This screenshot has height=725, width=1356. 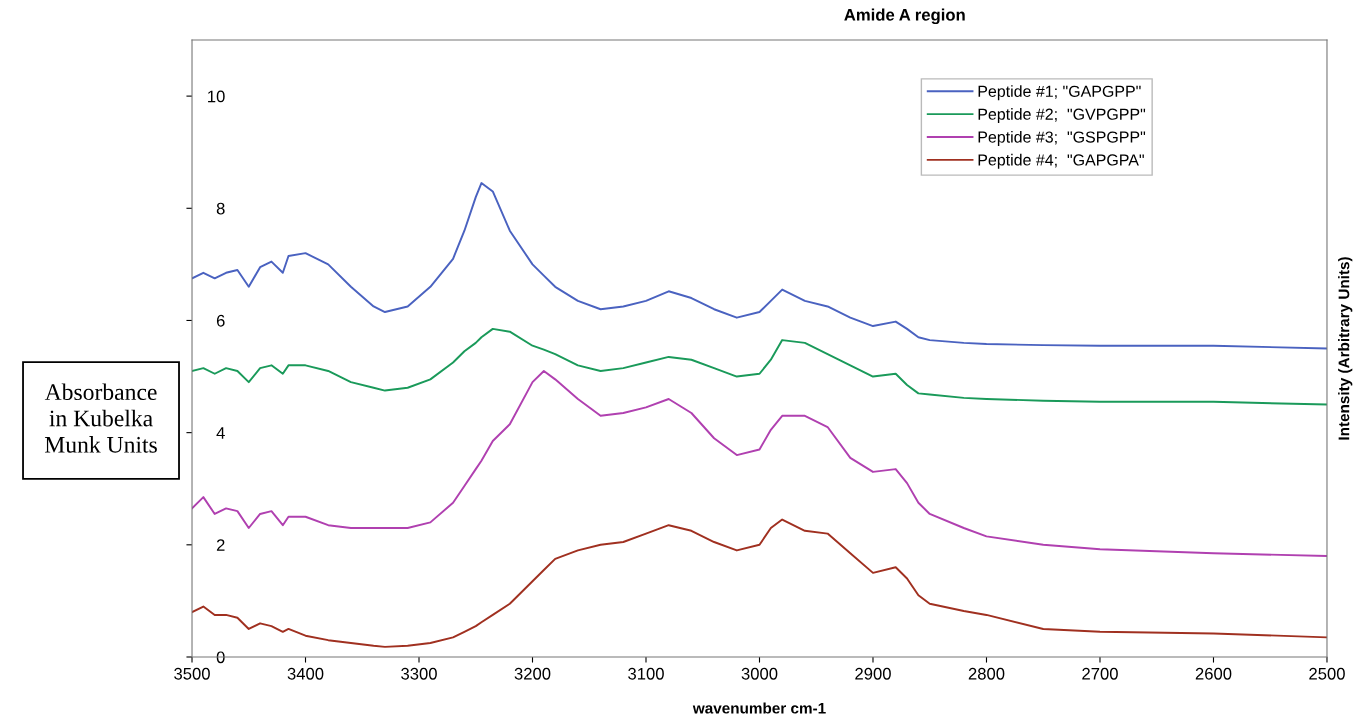 What do you see at coordinates (1059, 93) in the screenshot?
I see `legend-label: Peptide #1; "GAPGPP"` at bounding box center [1059, 93].